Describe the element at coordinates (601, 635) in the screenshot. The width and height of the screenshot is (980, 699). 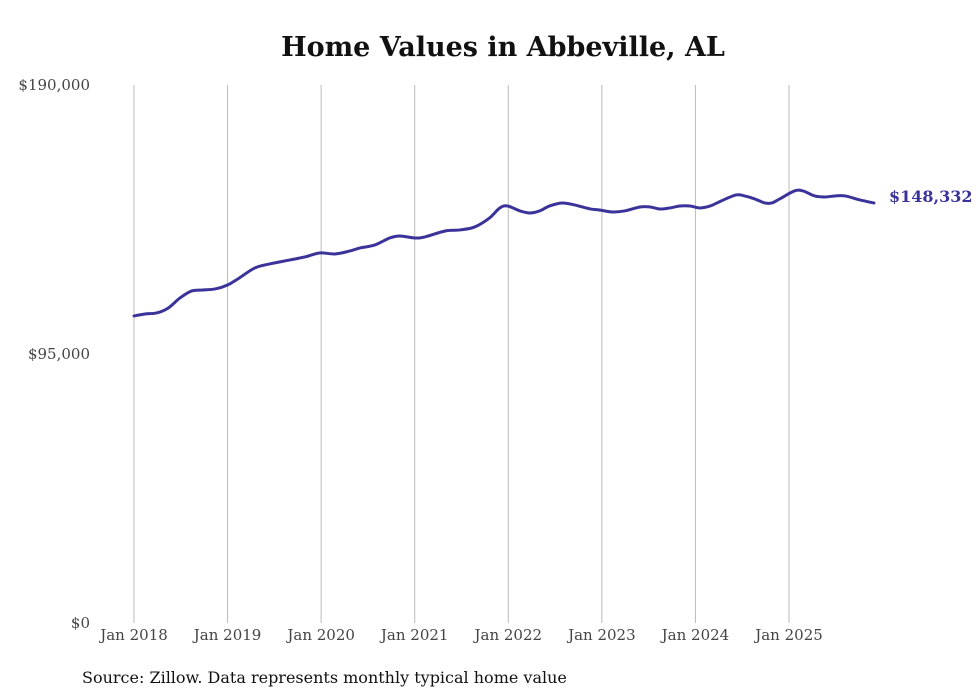
I see `x-tick-label: Jan 2023` at that location.